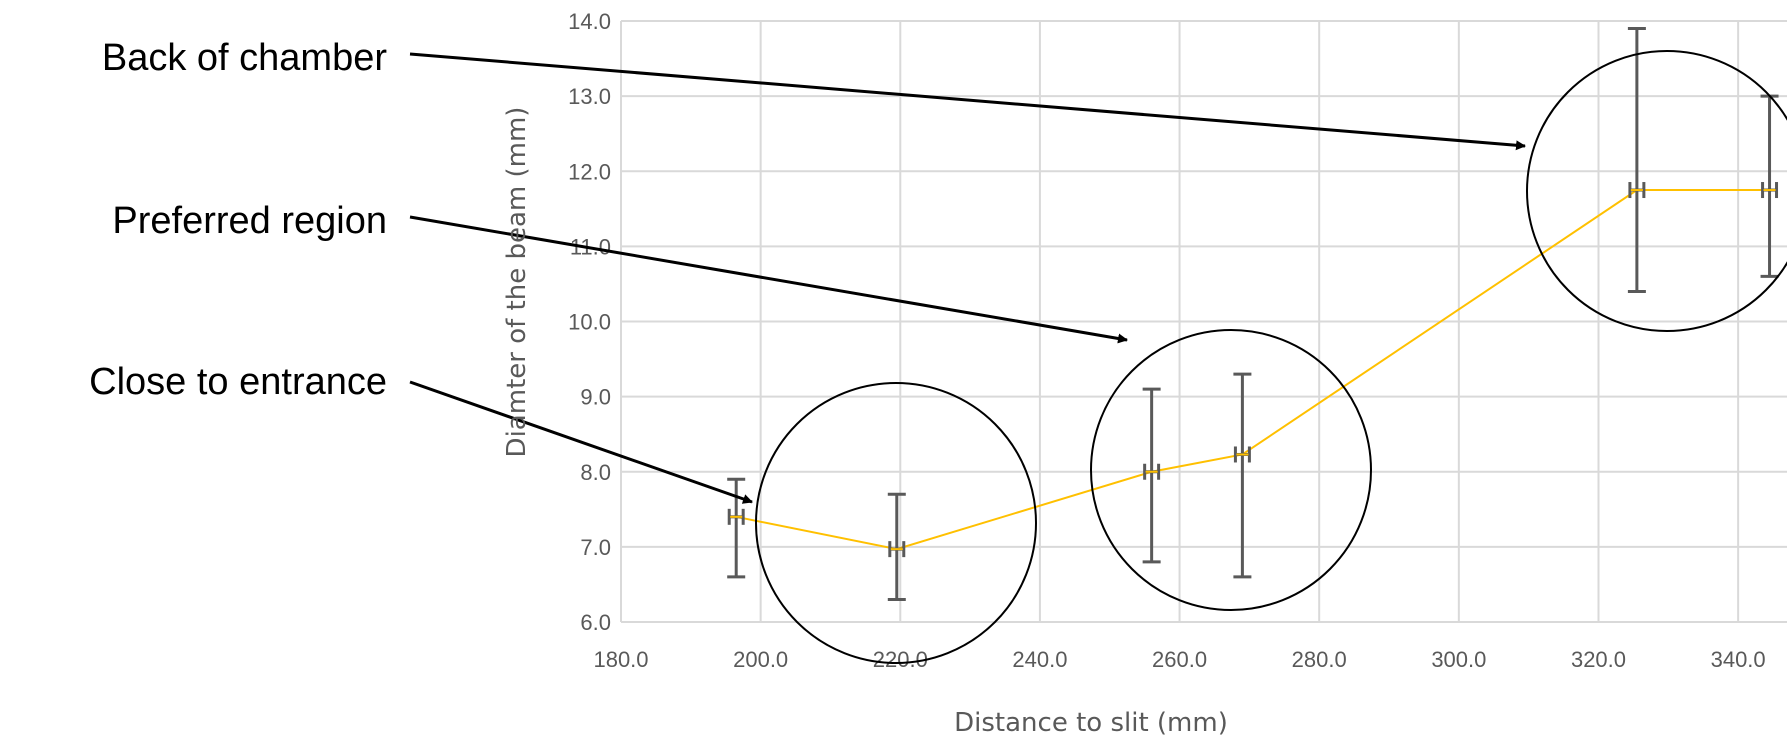  I want to click on x-tick-label: 280.0, so click(1319, 659).